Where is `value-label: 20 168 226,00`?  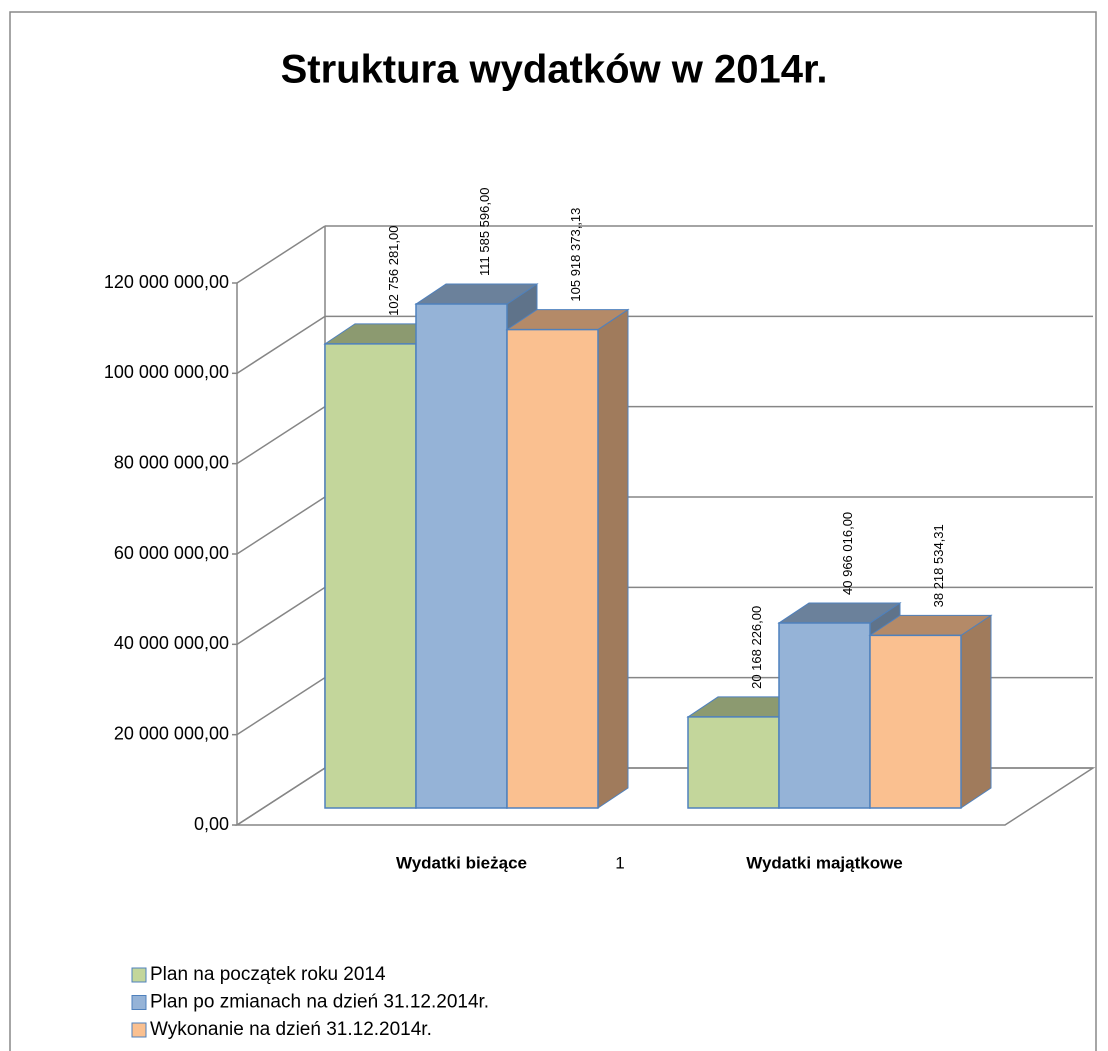
value-label: 20 168 226,00 is located at coordinates (756, 647).